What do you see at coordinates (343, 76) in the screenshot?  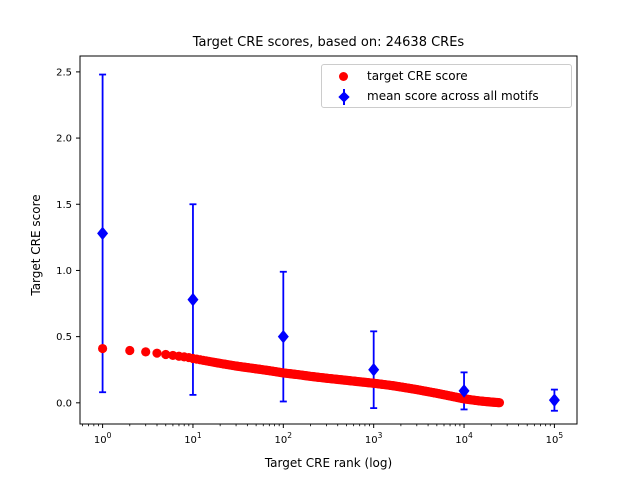 I see `legend-circle-marker-icon` at bounding box center [343, 76].